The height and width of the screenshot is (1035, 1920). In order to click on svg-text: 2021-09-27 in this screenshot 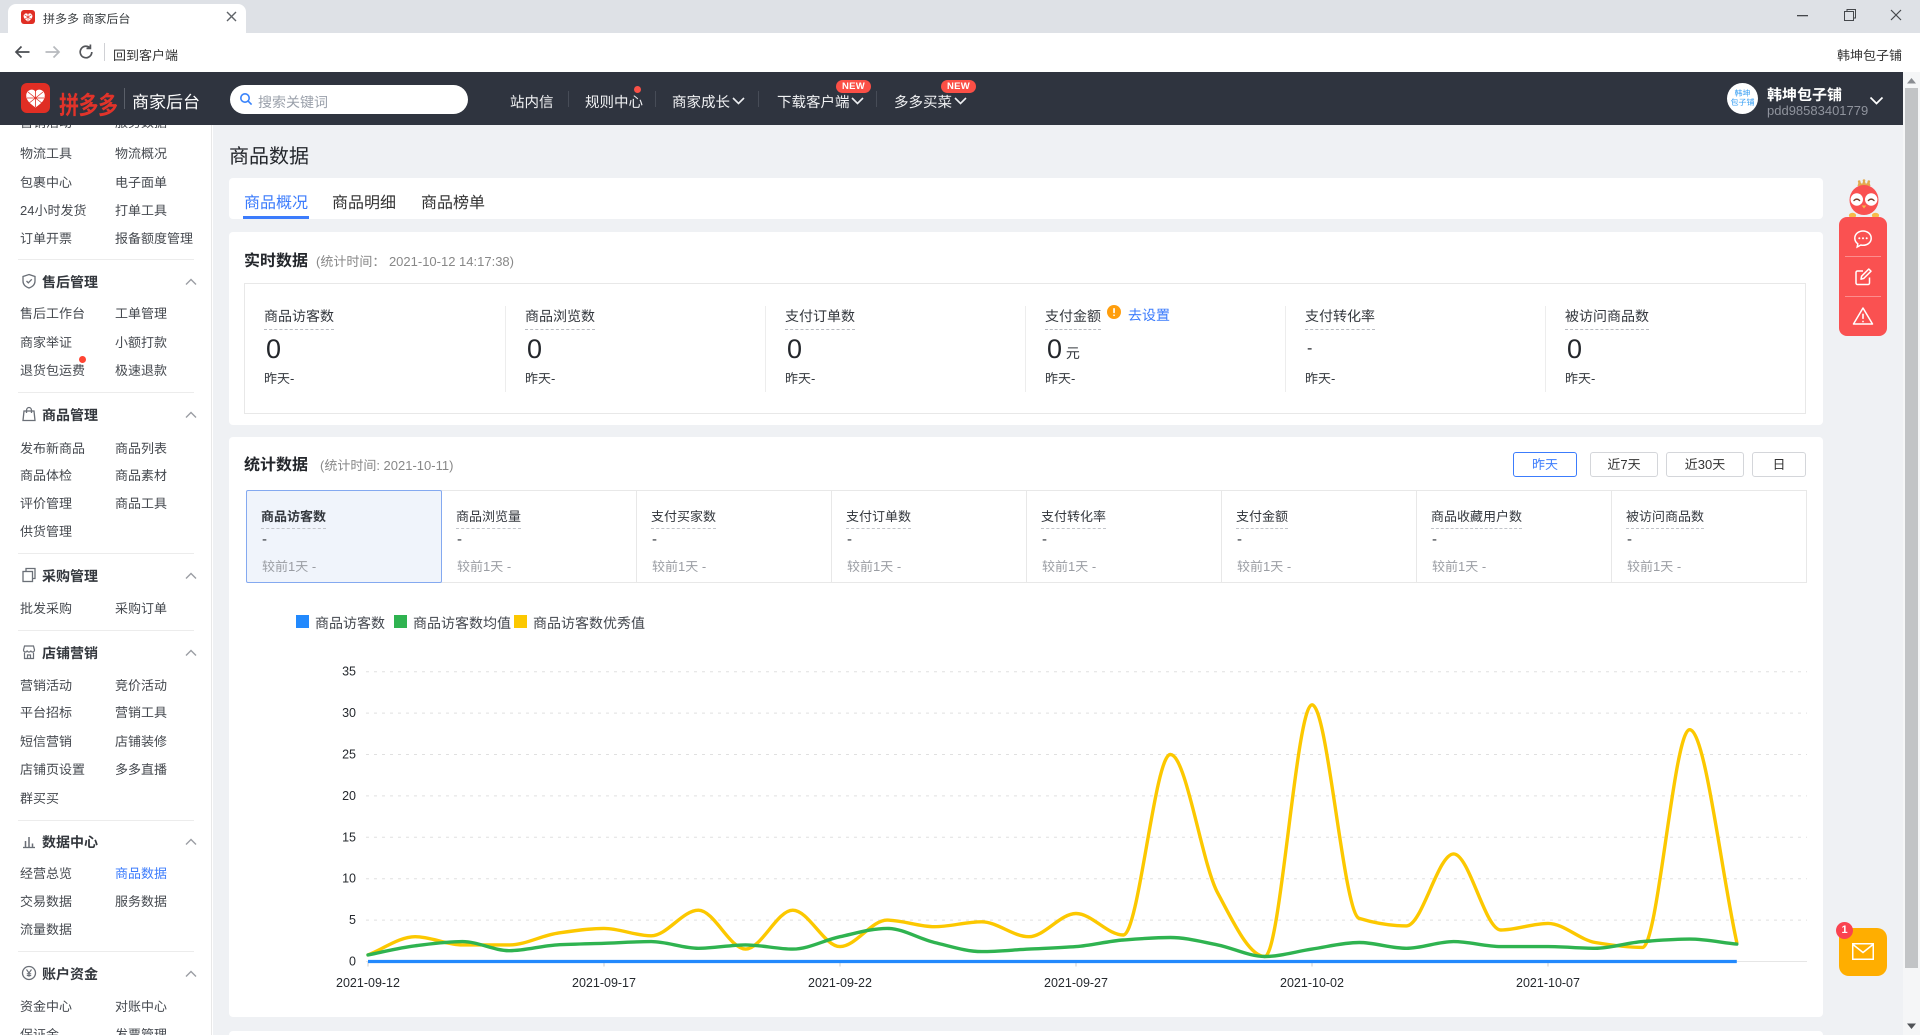, I will do `click(1076, 983)`.